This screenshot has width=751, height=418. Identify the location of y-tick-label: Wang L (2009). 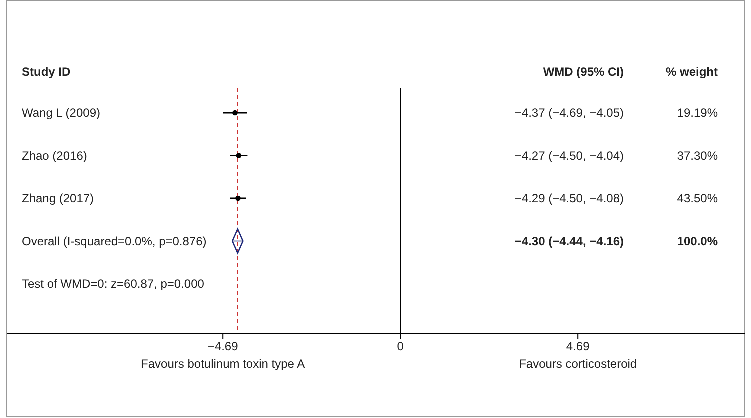
(61, 113).